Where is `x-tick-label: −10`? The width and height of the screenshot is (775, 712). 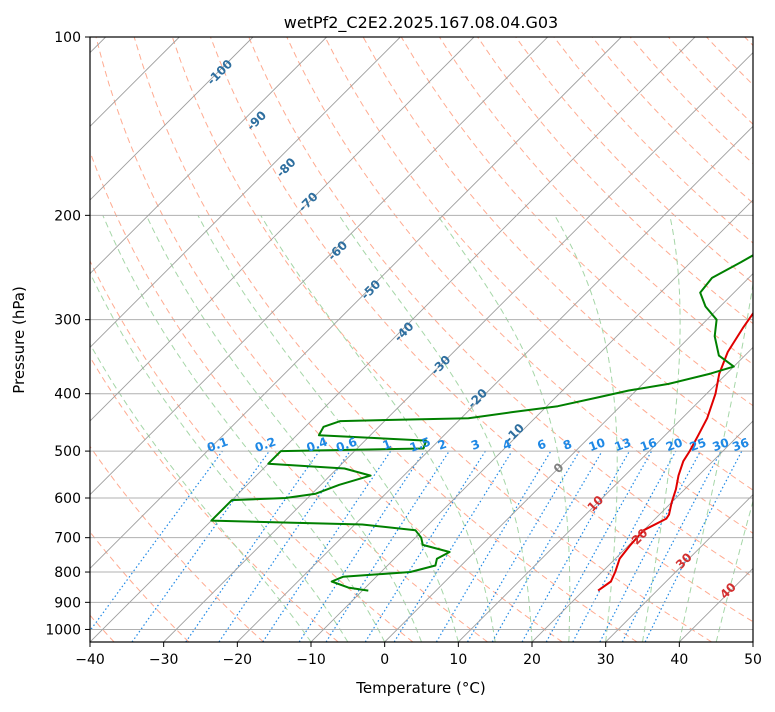 x-tick-label: −10 is located at coordinates (311, 660).